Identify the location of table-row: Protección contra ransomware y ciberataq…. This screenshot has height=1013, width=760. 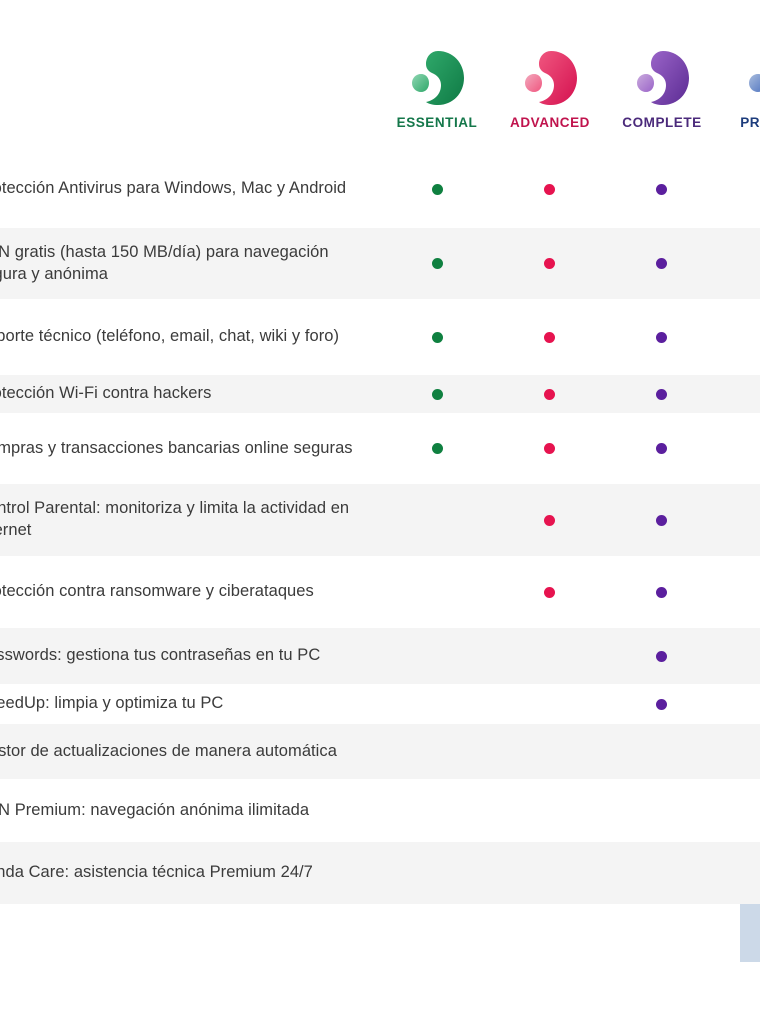
(380, 592).